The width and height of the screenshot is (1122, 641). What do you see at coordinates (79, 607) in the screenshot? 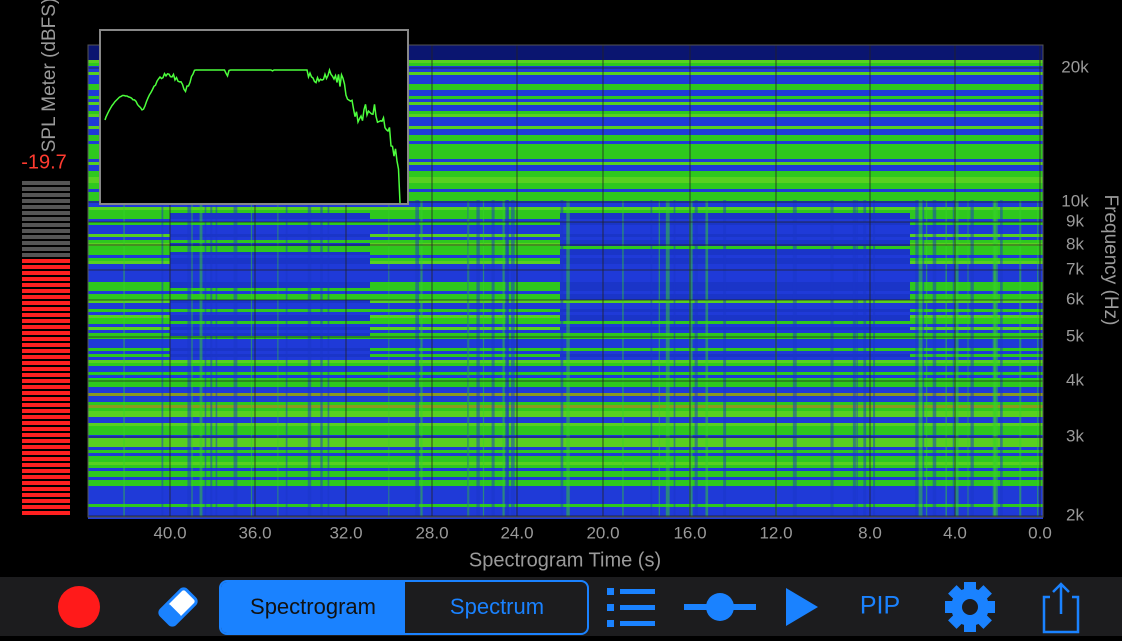
I see `record-button` at bounding box center [79, 607].